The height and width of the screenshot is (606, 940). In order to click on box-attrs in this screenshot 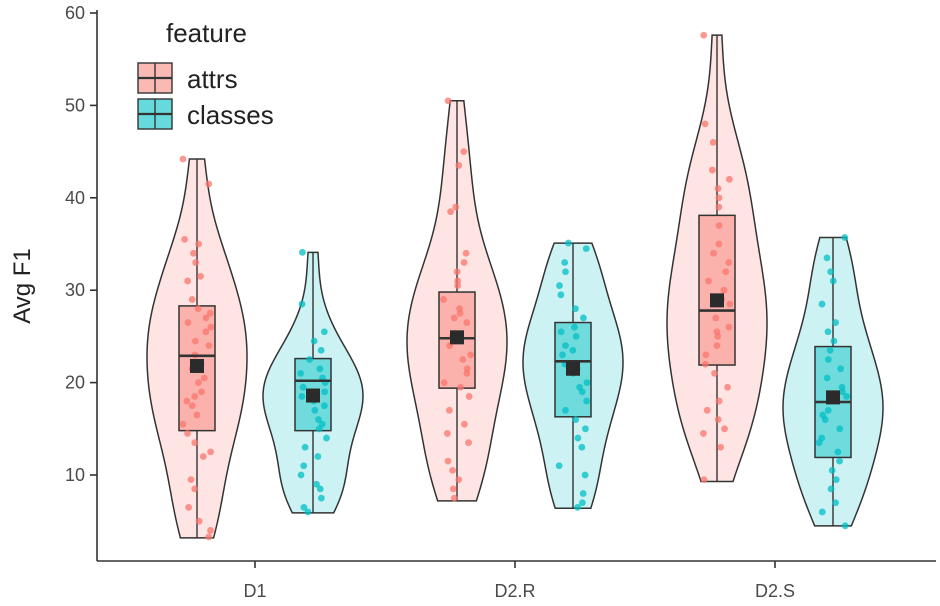, I will do `click(717, 290)`.